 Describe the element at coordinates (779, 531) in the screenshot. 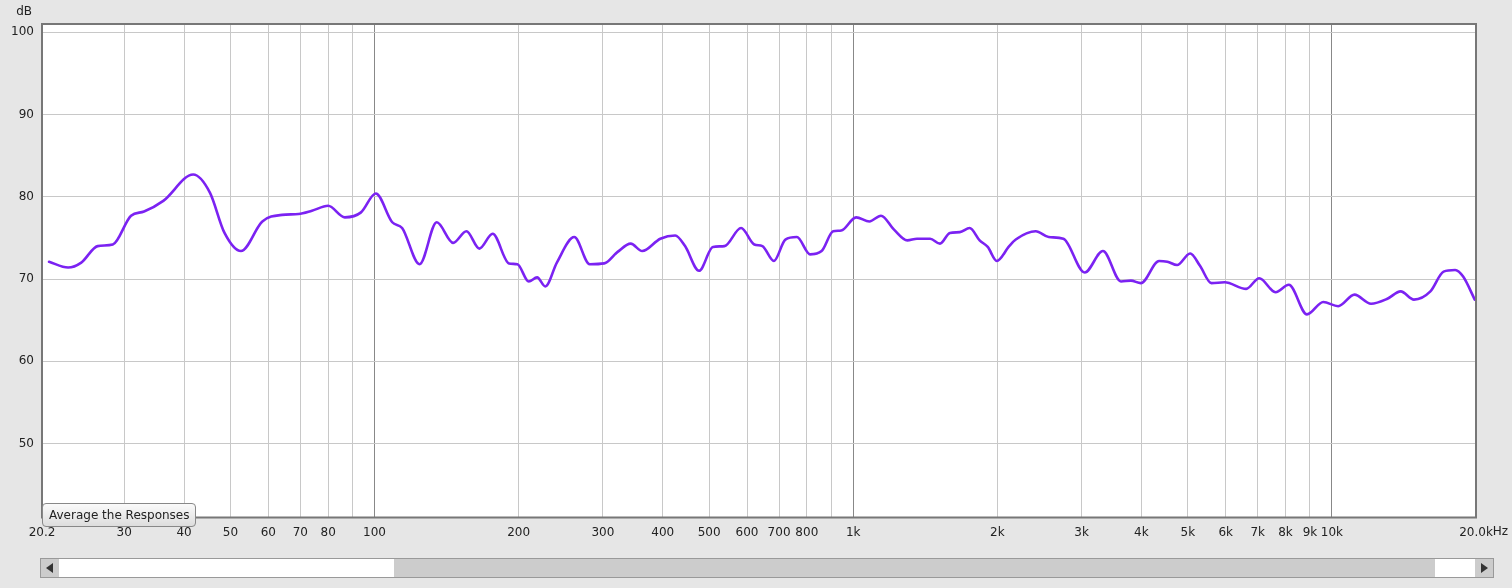

I see `x-tick-label: 700` at that location.